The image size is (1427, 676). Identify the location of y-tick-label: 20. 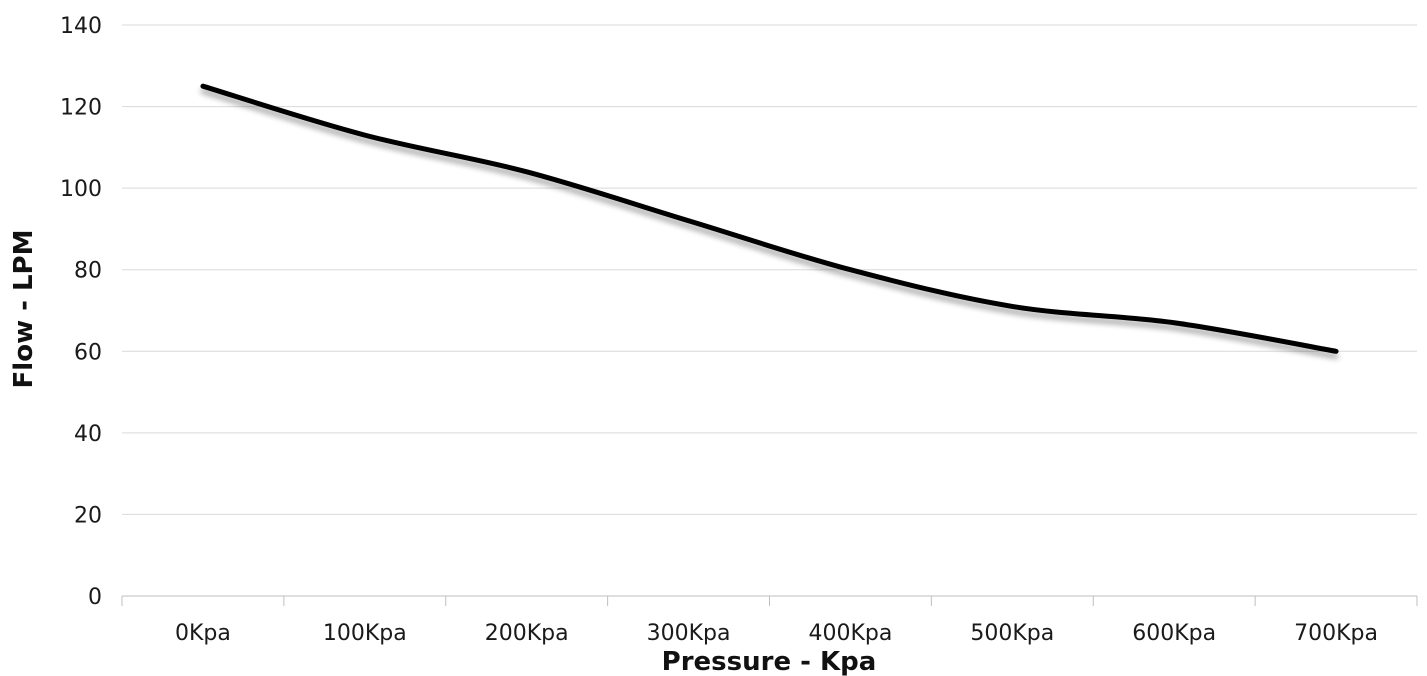
(88, 515).